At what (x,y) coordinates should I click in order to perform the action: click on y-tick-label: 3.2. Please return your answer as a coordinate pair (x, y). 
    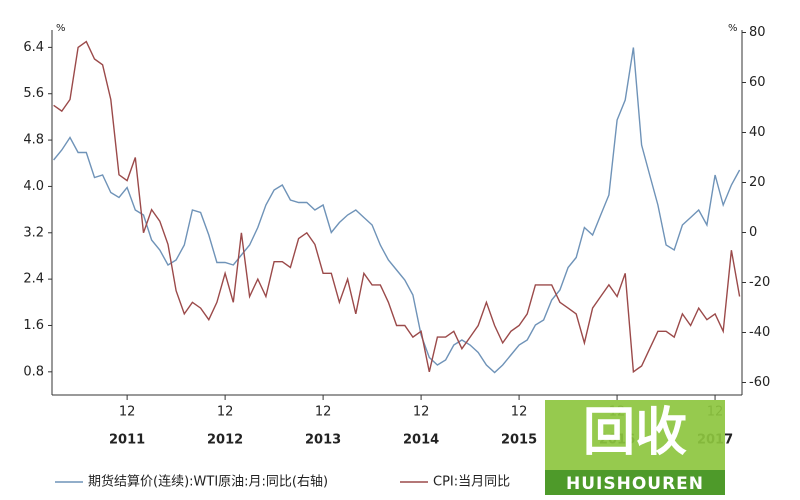
    Looking at the image, I should click on (33, 232).